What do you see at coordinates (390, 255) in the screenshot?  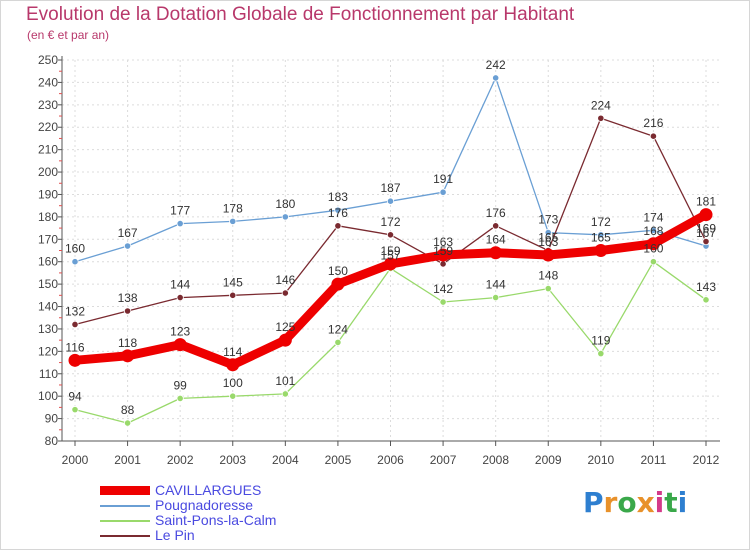 I see `data-label-saint-pons-la-calm: 157` at bounding box center [390, 255].